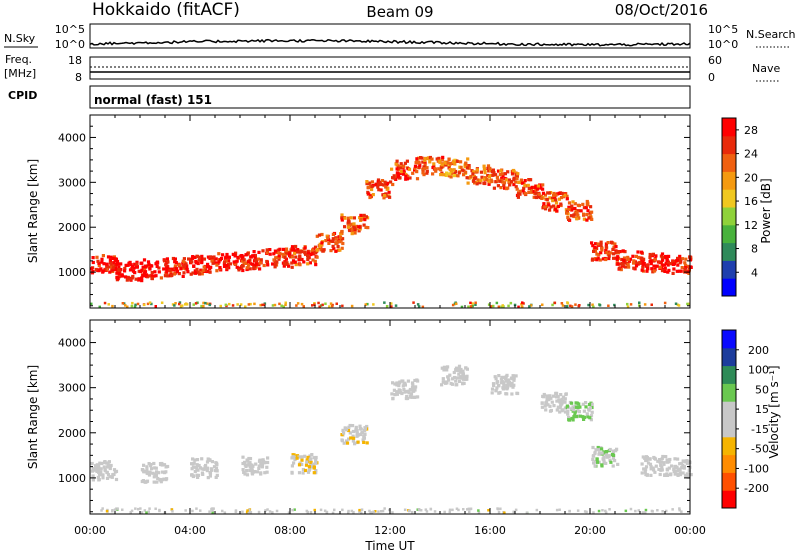 The image size is (800, 554). What do you see at coordinates (72, 137) in the screenshot?
I see `y-tick-label: 4000` at bounding box center [72, 137].